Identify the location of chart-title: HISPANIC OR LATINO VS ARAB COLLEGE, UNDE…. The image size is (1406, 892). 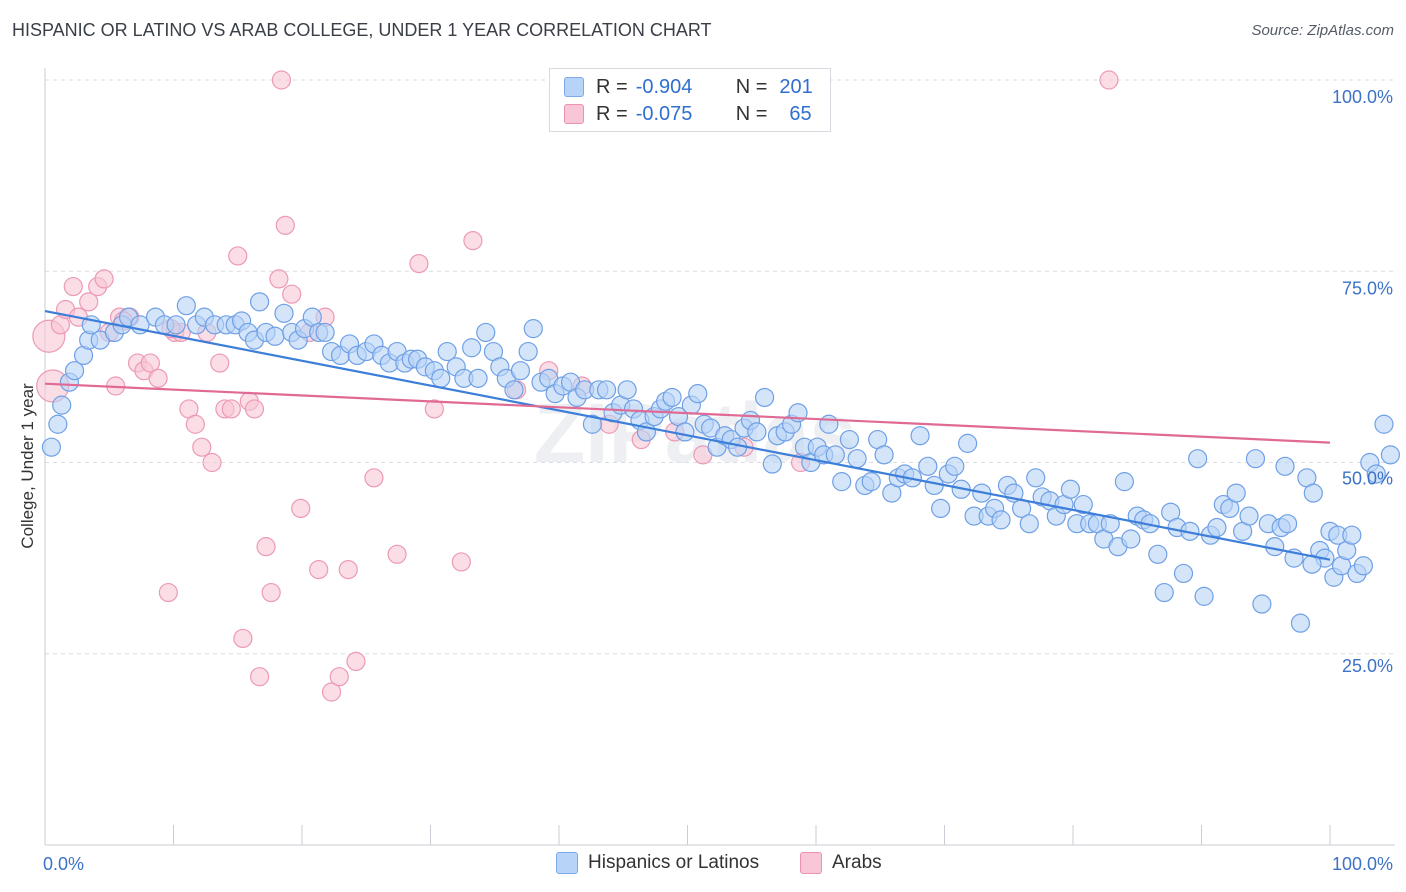
(362, 30).